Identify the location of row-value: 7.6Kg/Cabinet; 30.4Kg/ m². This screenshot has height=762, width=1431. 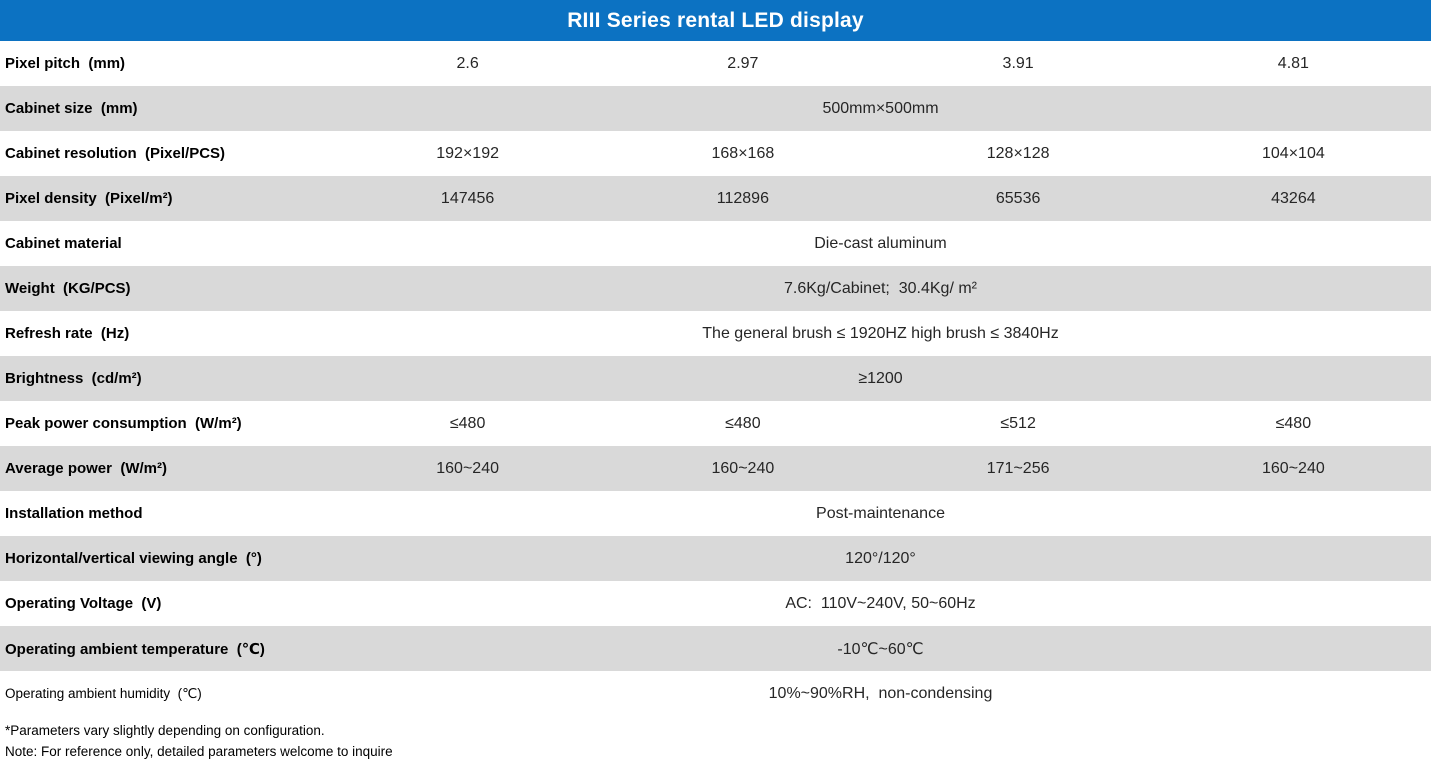
(880, 288).